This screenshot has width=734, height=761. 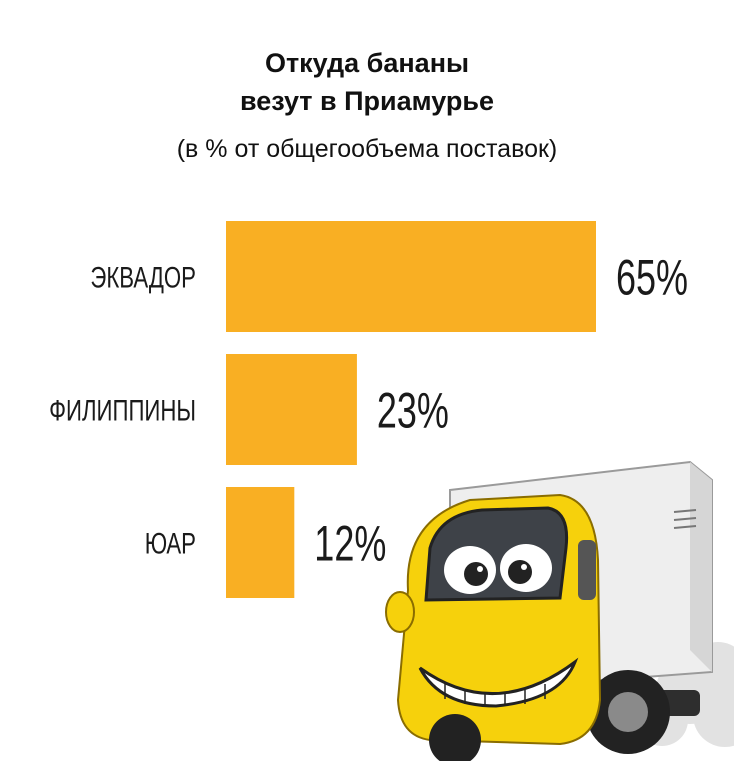 I want to click on chart-title-line-2: везут в Приамурье, so click(x=367, y=101).